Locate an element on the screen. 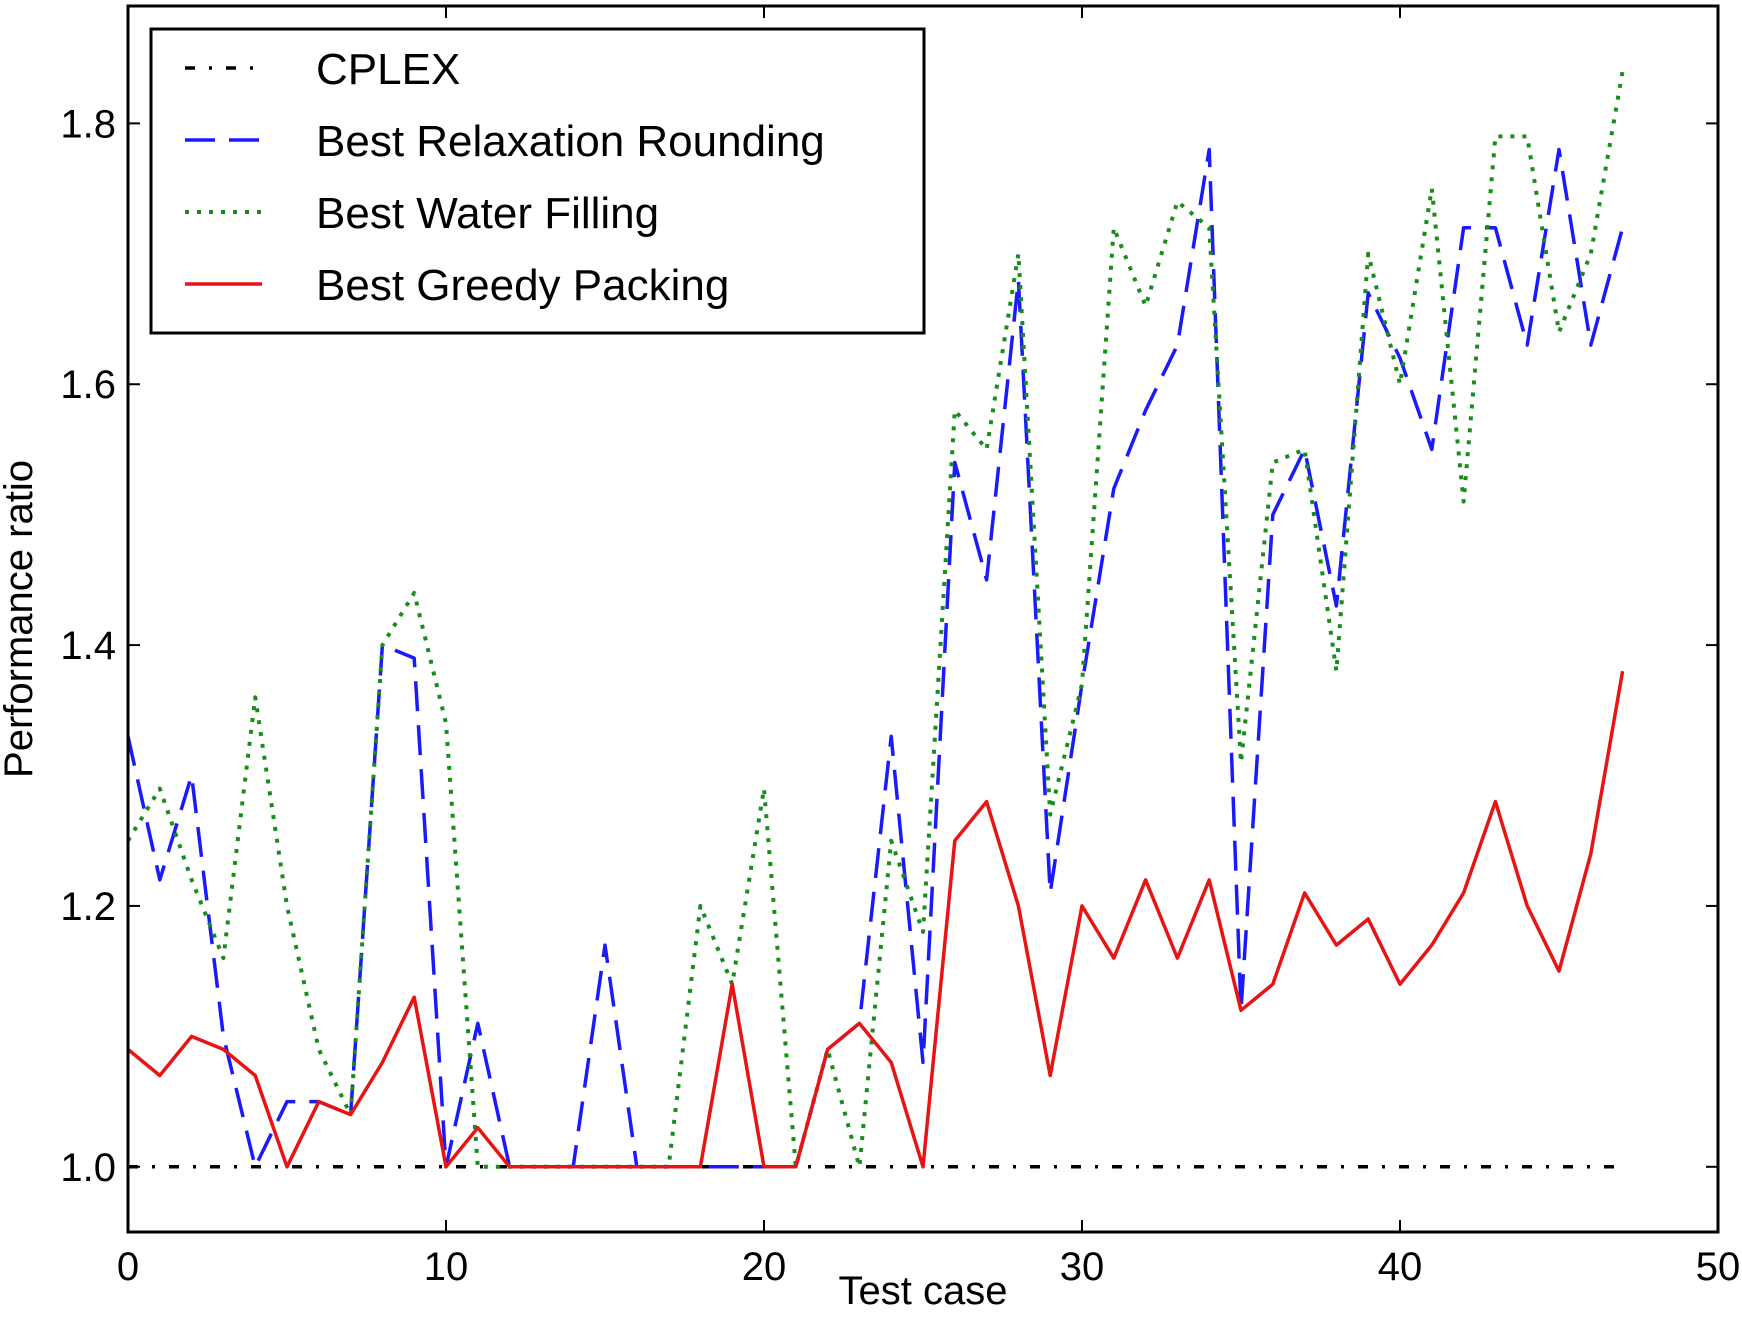 The width and height of the screenshot is (1742, 1339). legend-label-3: Best Greedy Packing is located at coordinates (522, 285).